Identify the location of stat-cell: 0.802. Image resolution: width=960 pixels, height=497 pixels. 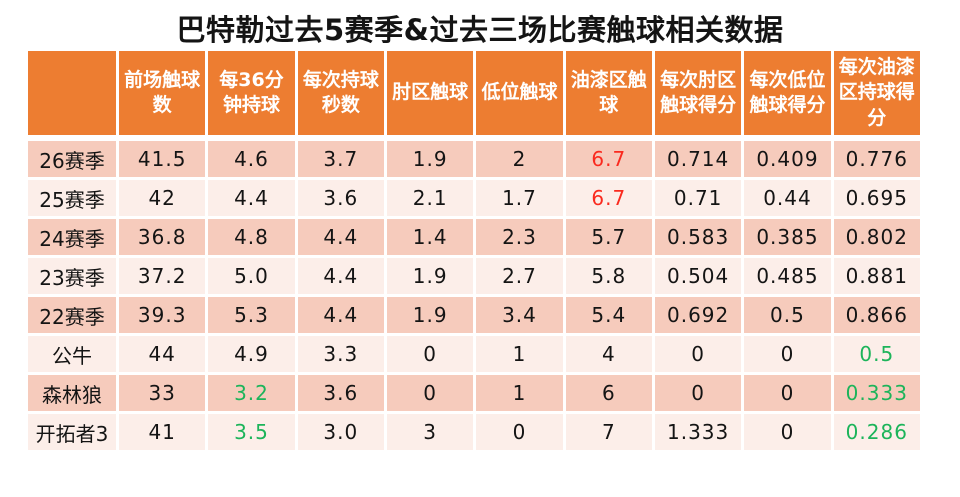
(876, 237).